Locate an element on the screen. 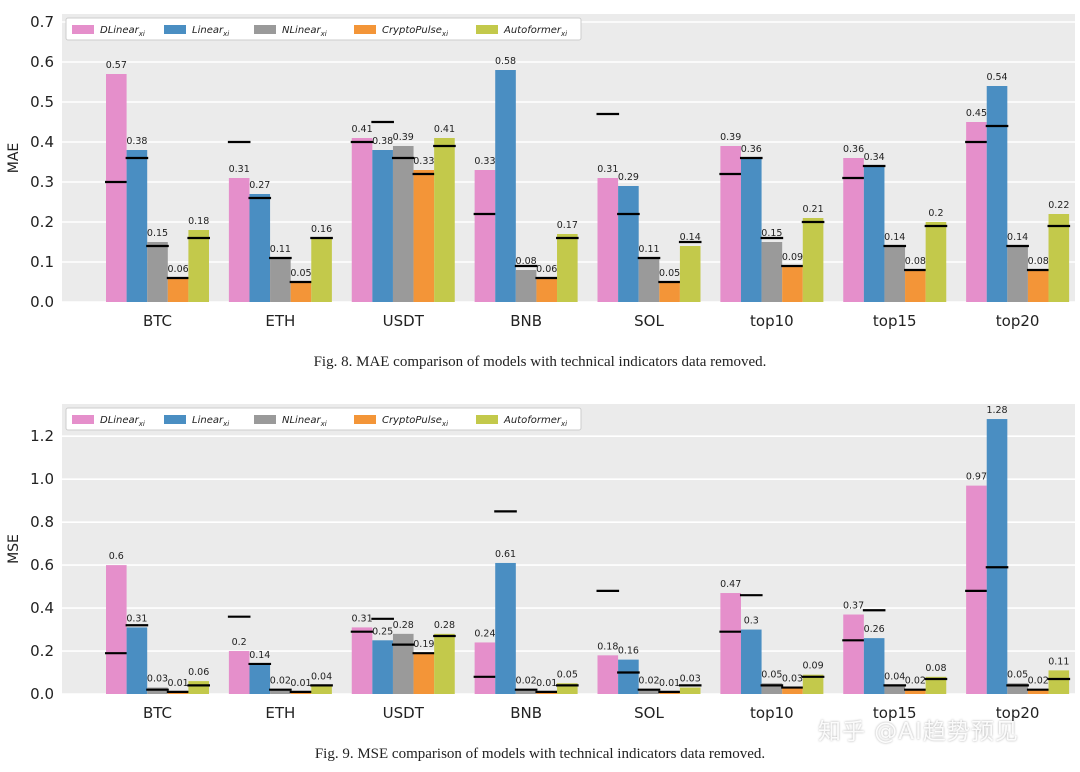  y-tick-label: 1.2 is located at coordinates (42, 436).